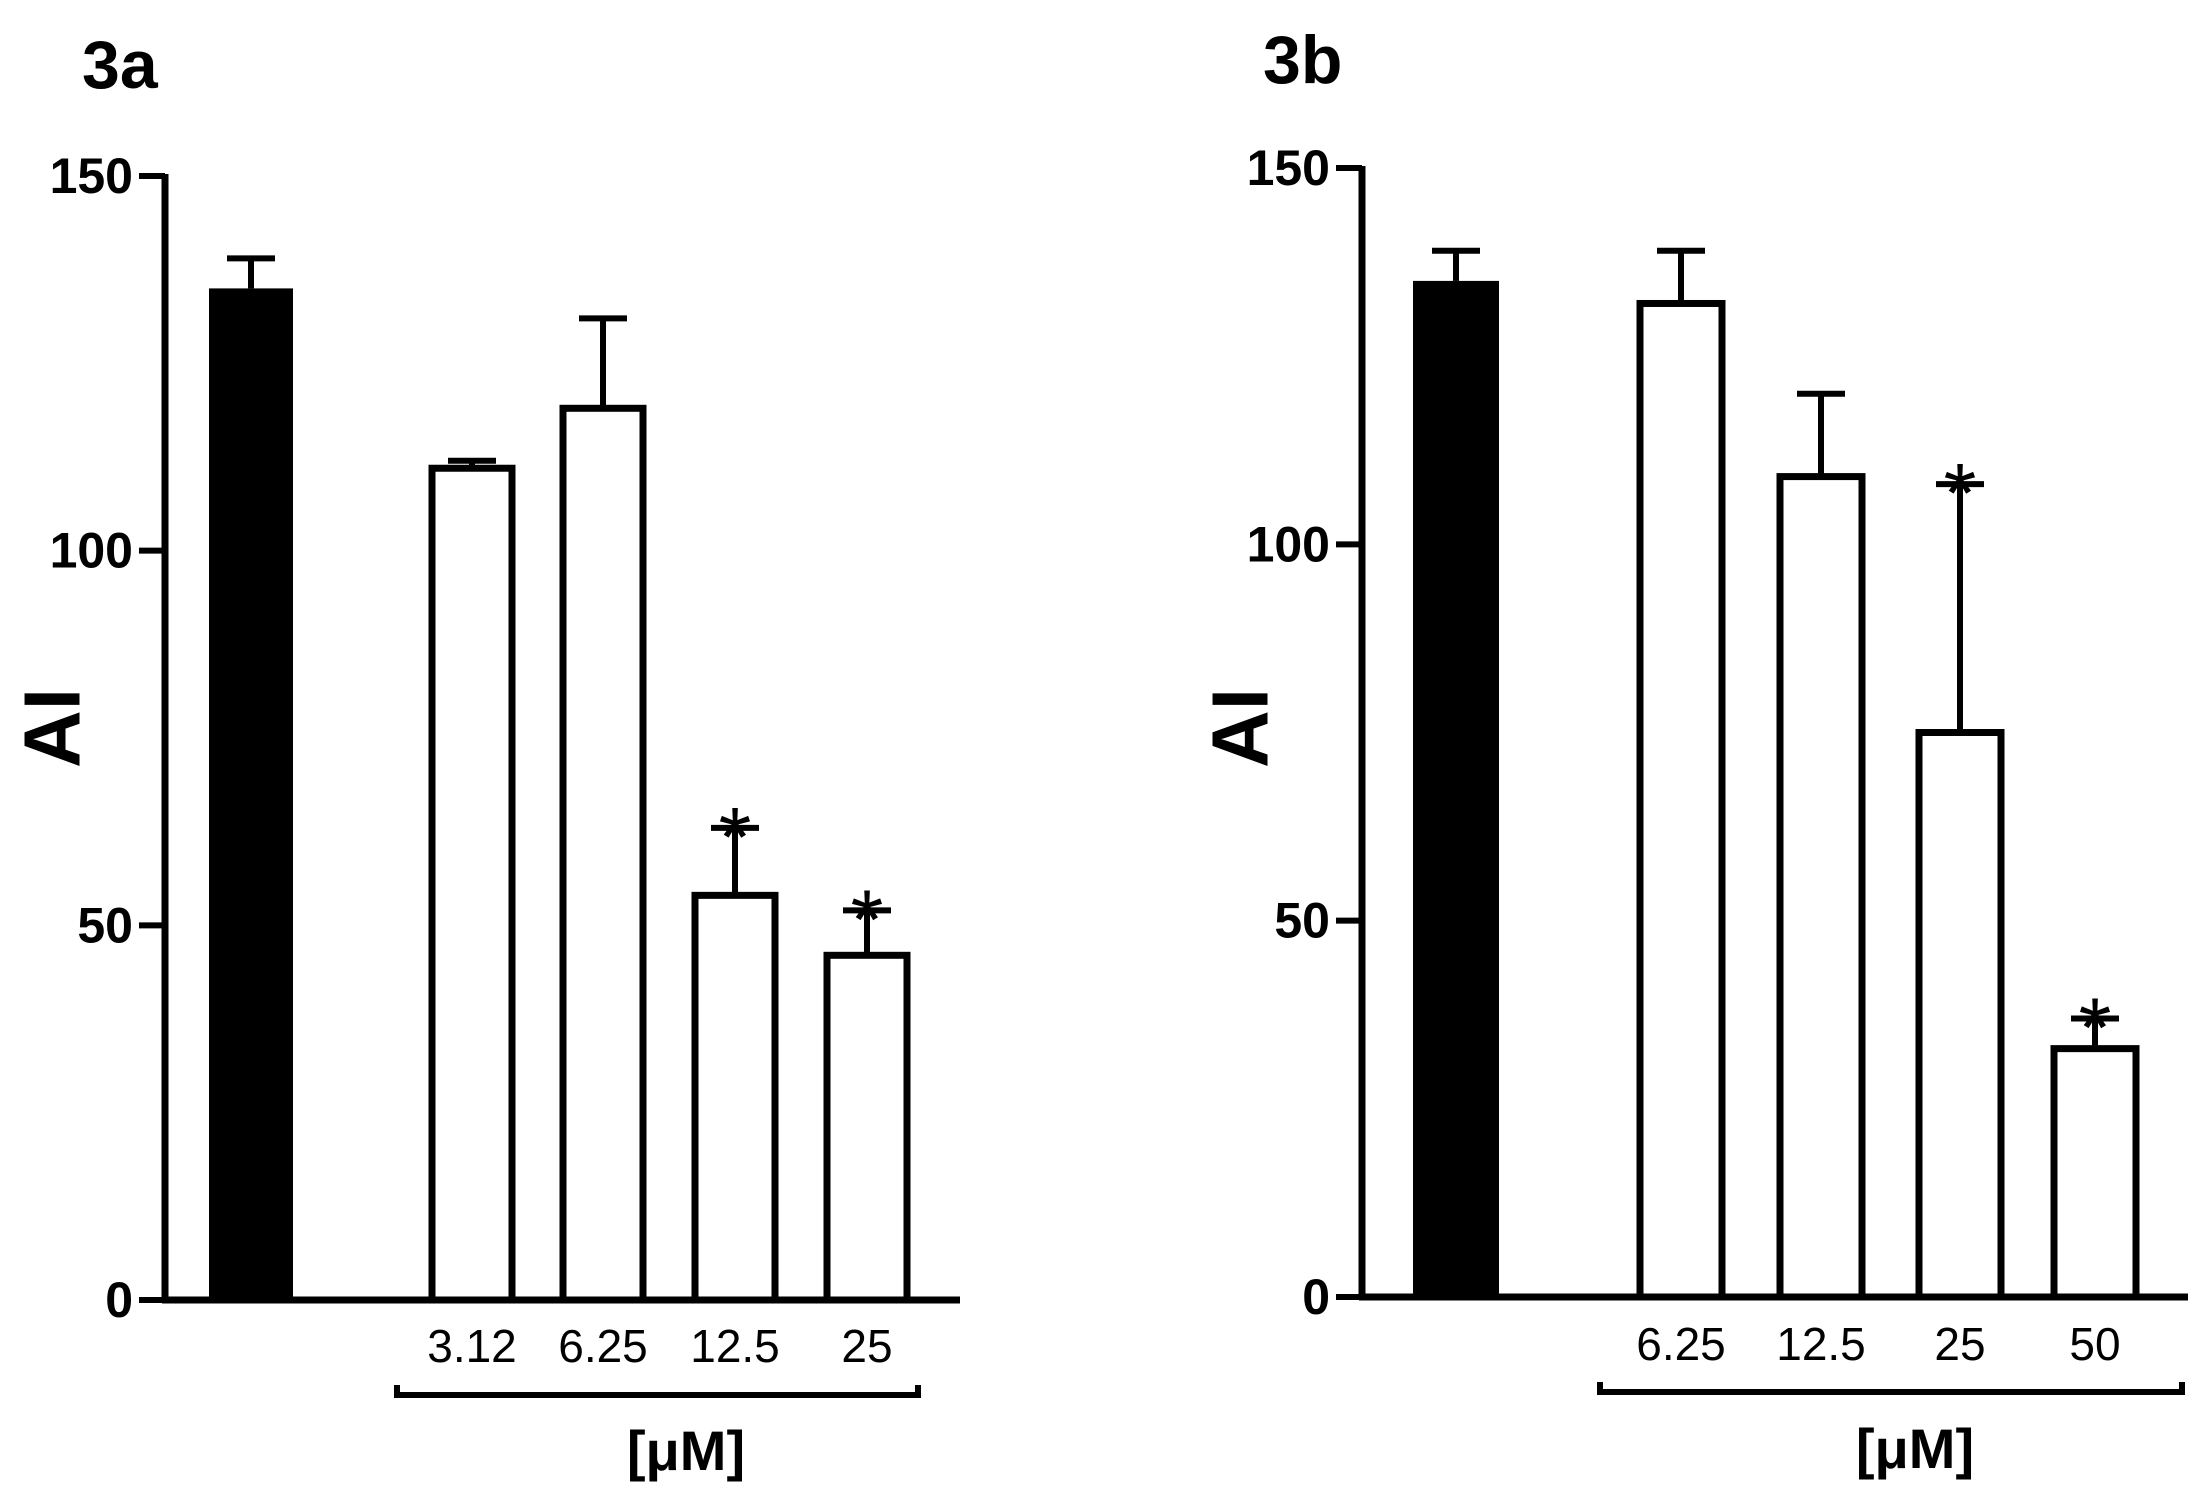  Describe the element at coordinates (120, 65) in the screenshot. I see `chart-title: 3a` at that location.